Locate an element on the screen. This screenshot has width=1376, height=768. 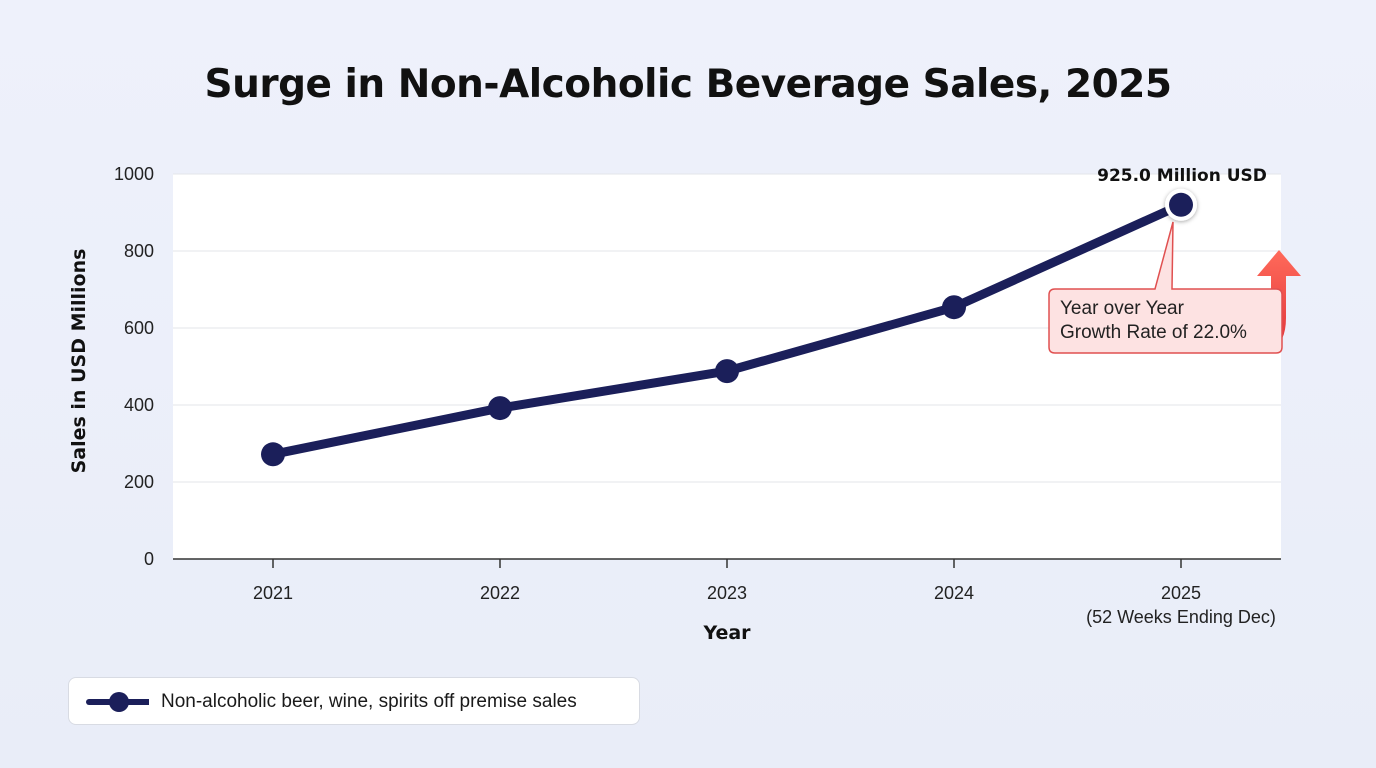
y-tick-label: 200 is located at coordinates (139, 482).